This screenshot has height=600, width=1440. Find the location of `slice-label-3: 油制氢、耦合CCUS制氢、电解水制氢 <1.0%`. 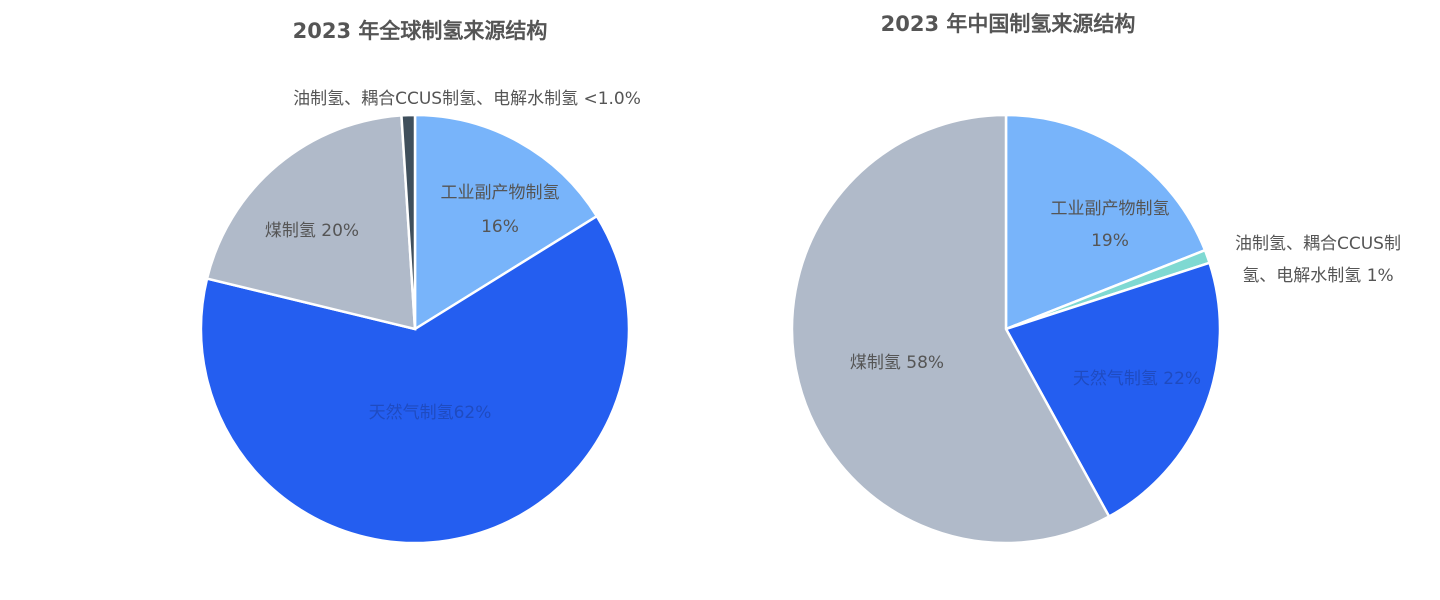

slice-label-3: 油制氢、耦合CCUS制氢、电解水制氢 <1.0% is located at coordinates (467, 99).